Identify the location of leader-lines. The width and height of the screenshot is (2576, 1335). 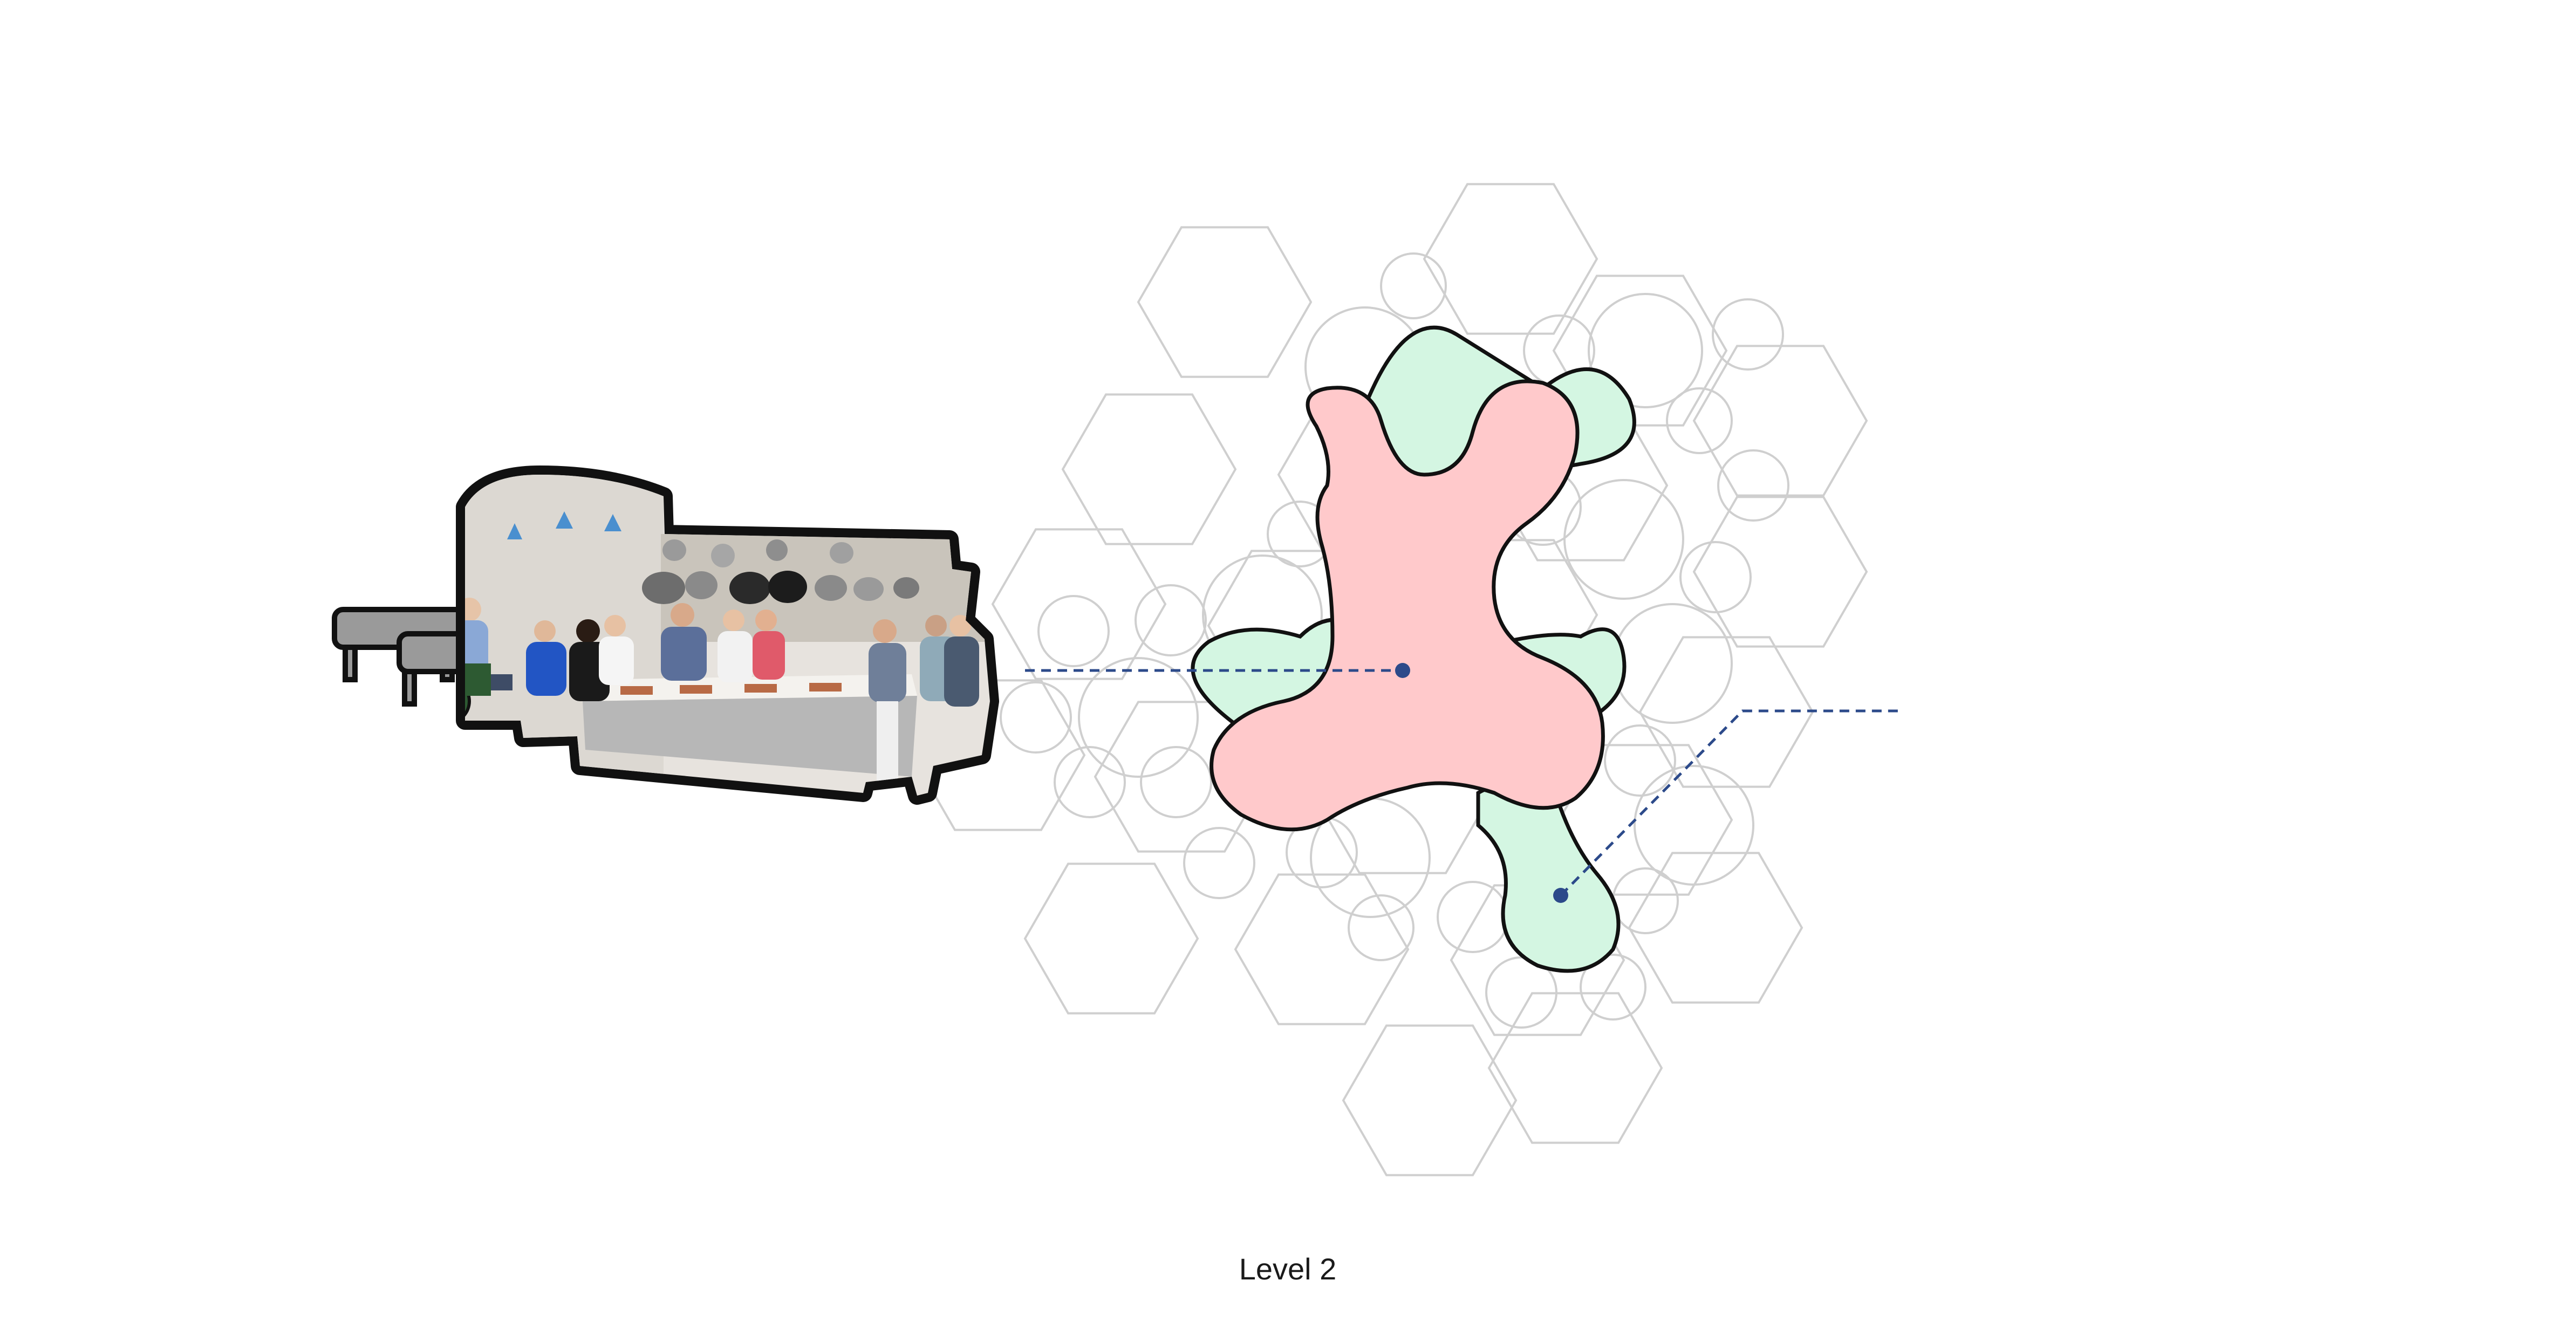
(1462, 783).